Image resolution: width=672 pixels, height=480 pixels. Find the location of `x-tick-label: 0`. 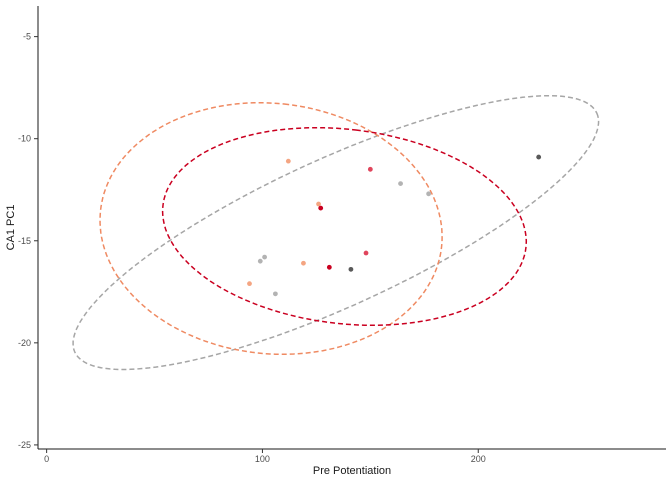

x-tick-label: 0 is located at coordinates (46, 459).